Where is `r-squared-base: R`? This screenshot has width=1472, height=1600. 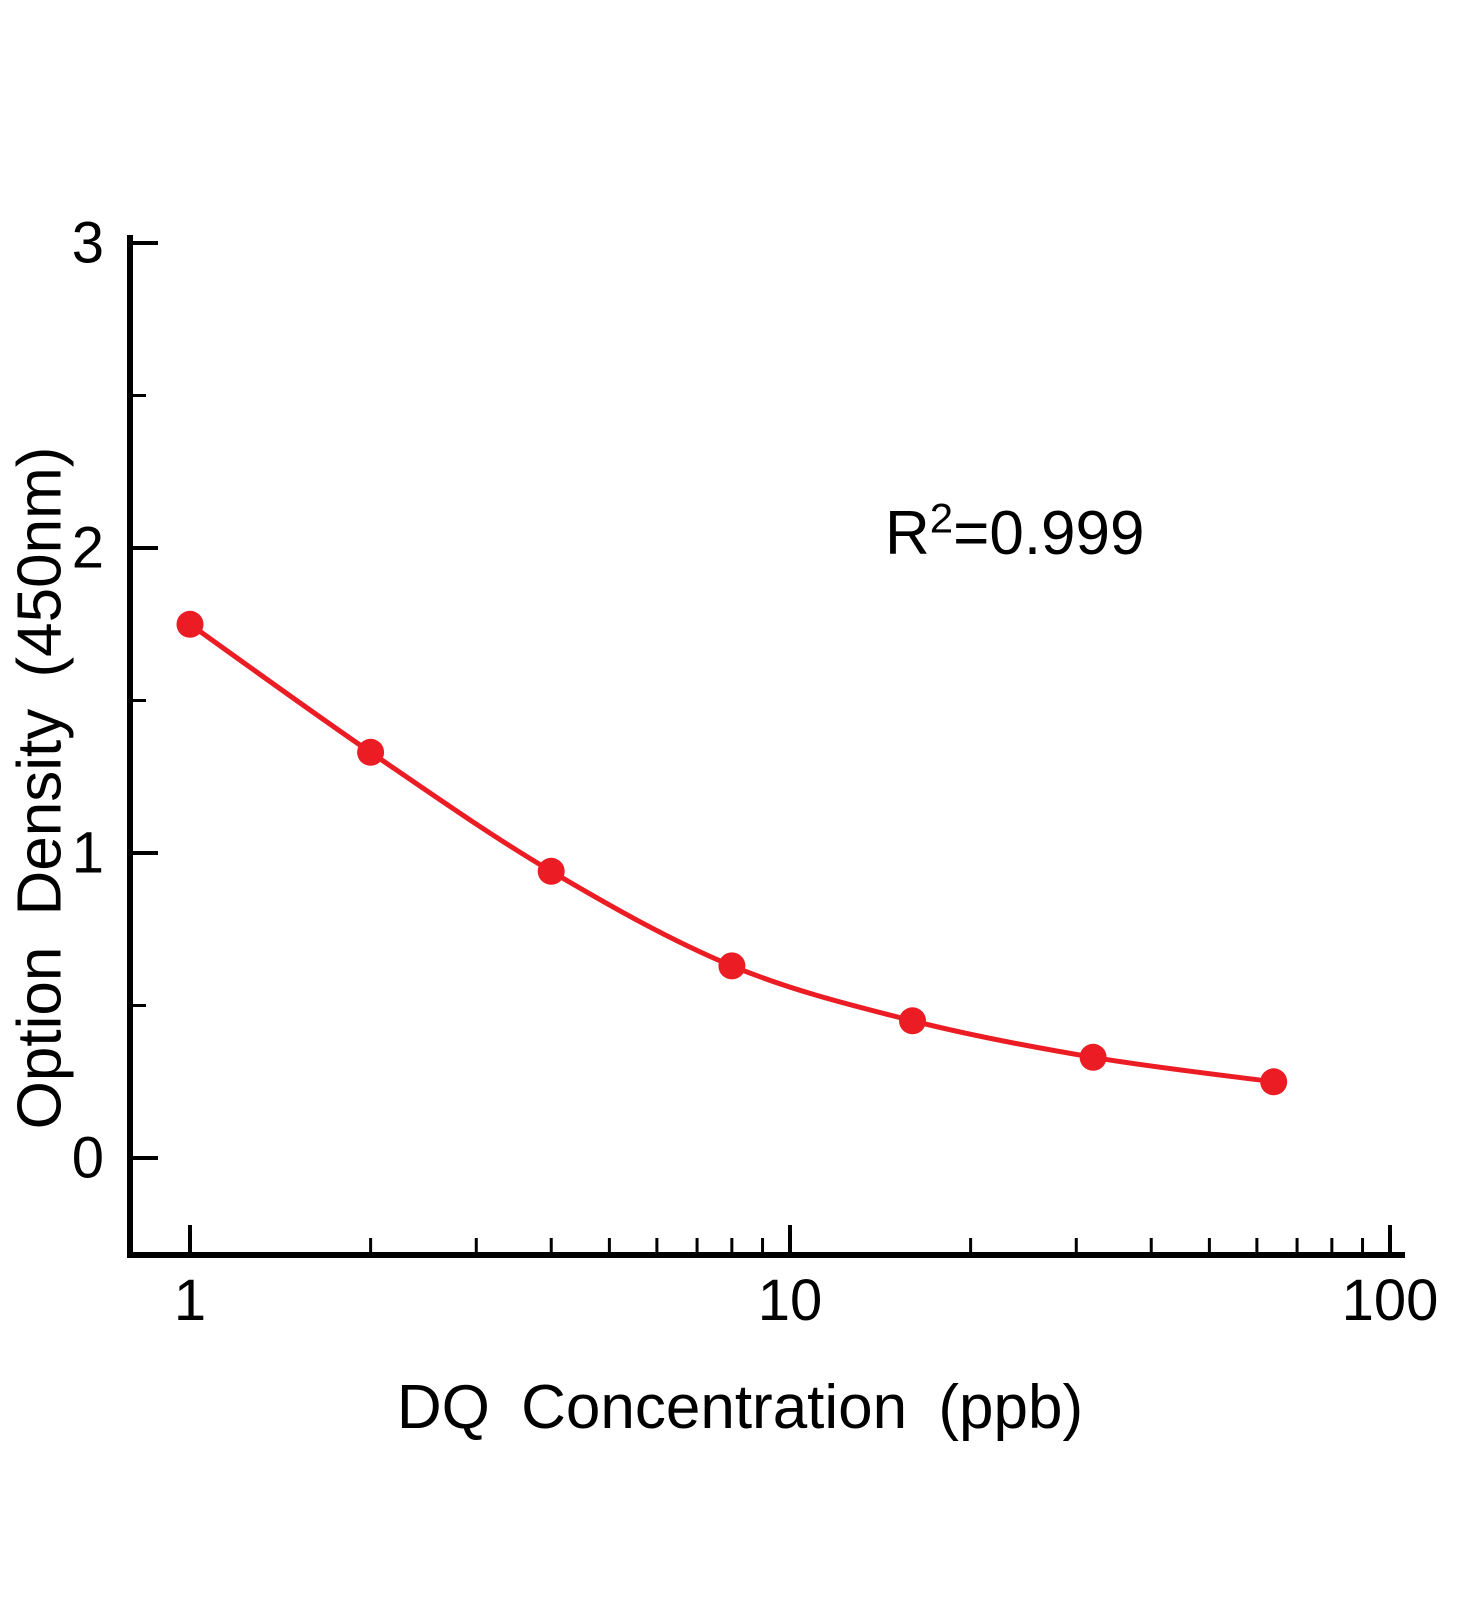
r-squared-base: R is located at coordinates (907, 533).